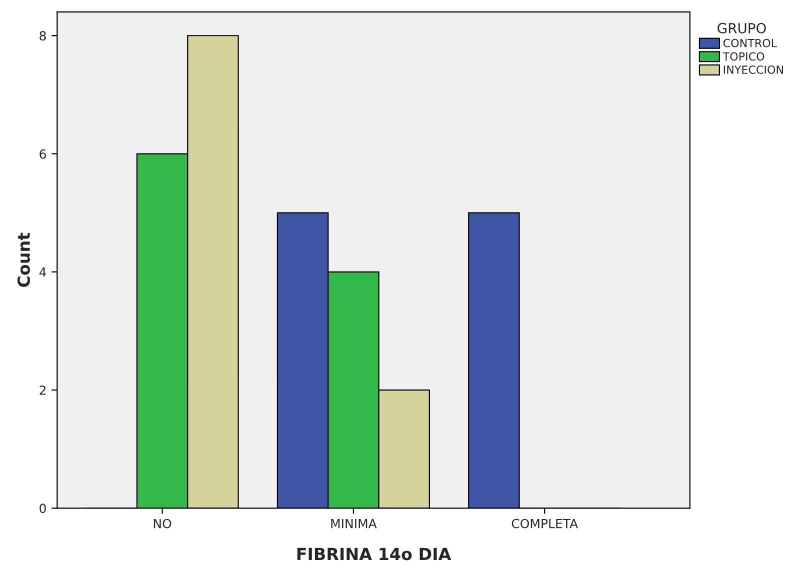  I want to click on x-tick-label: NO, so click(163, 523).